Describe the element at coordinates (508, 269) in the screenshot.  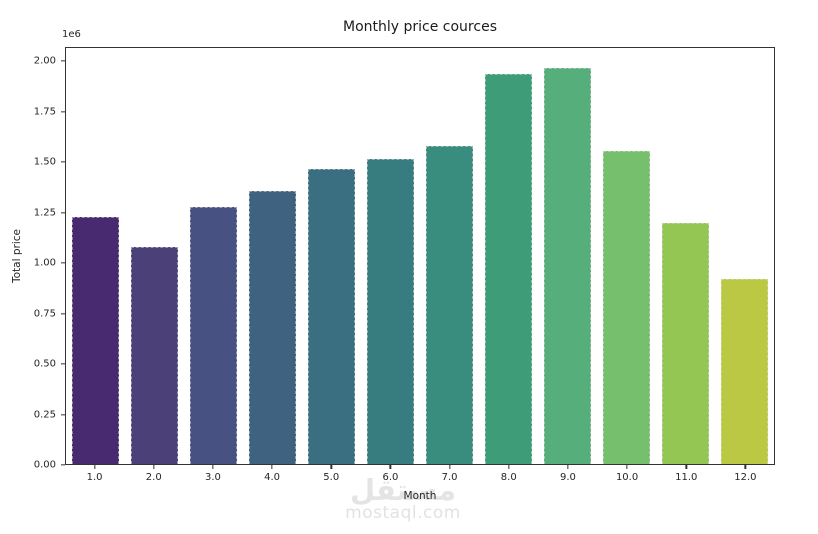
I see `bar-month-8.0` at that location.